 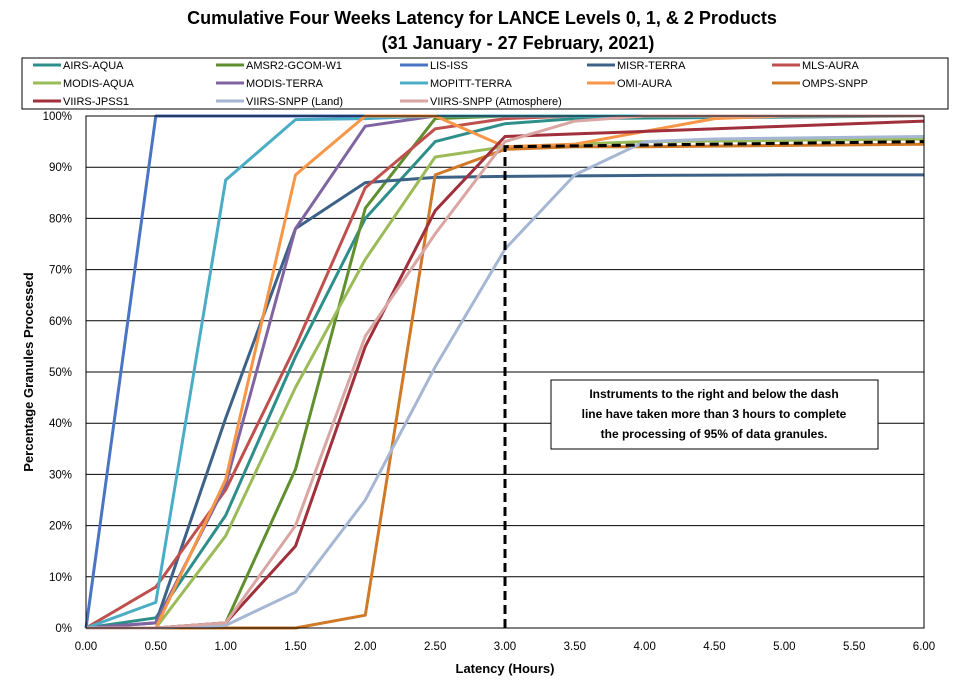 I want to click on y-tick-label: 10%, so click(x=60, y=578).